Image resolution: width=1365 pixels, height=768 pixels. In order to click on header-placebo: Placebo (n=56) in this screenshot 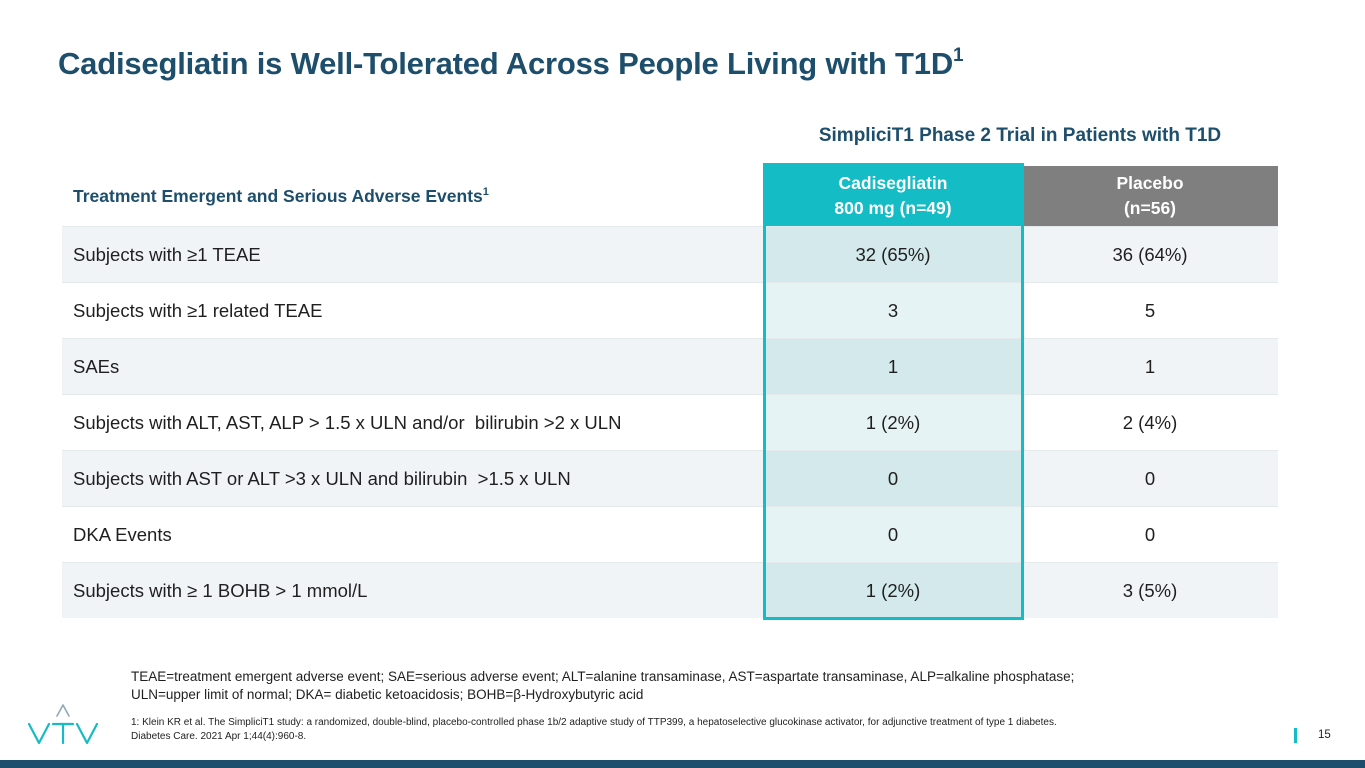, I will do `click(1150, 196)`.